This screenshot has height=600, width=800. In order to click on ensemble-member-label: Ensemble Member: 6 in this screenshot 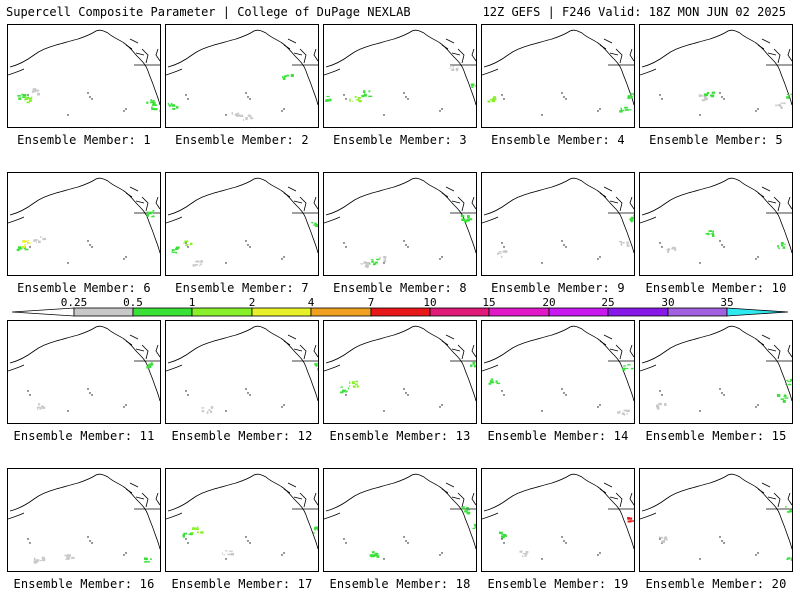, I will do `click(84, 288)`.